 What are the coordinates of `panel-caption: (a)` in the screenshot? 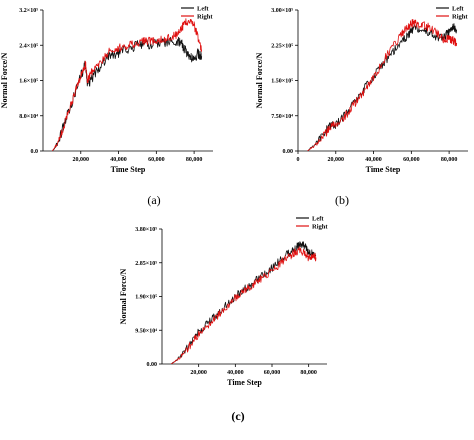 It's located at (153, 200).